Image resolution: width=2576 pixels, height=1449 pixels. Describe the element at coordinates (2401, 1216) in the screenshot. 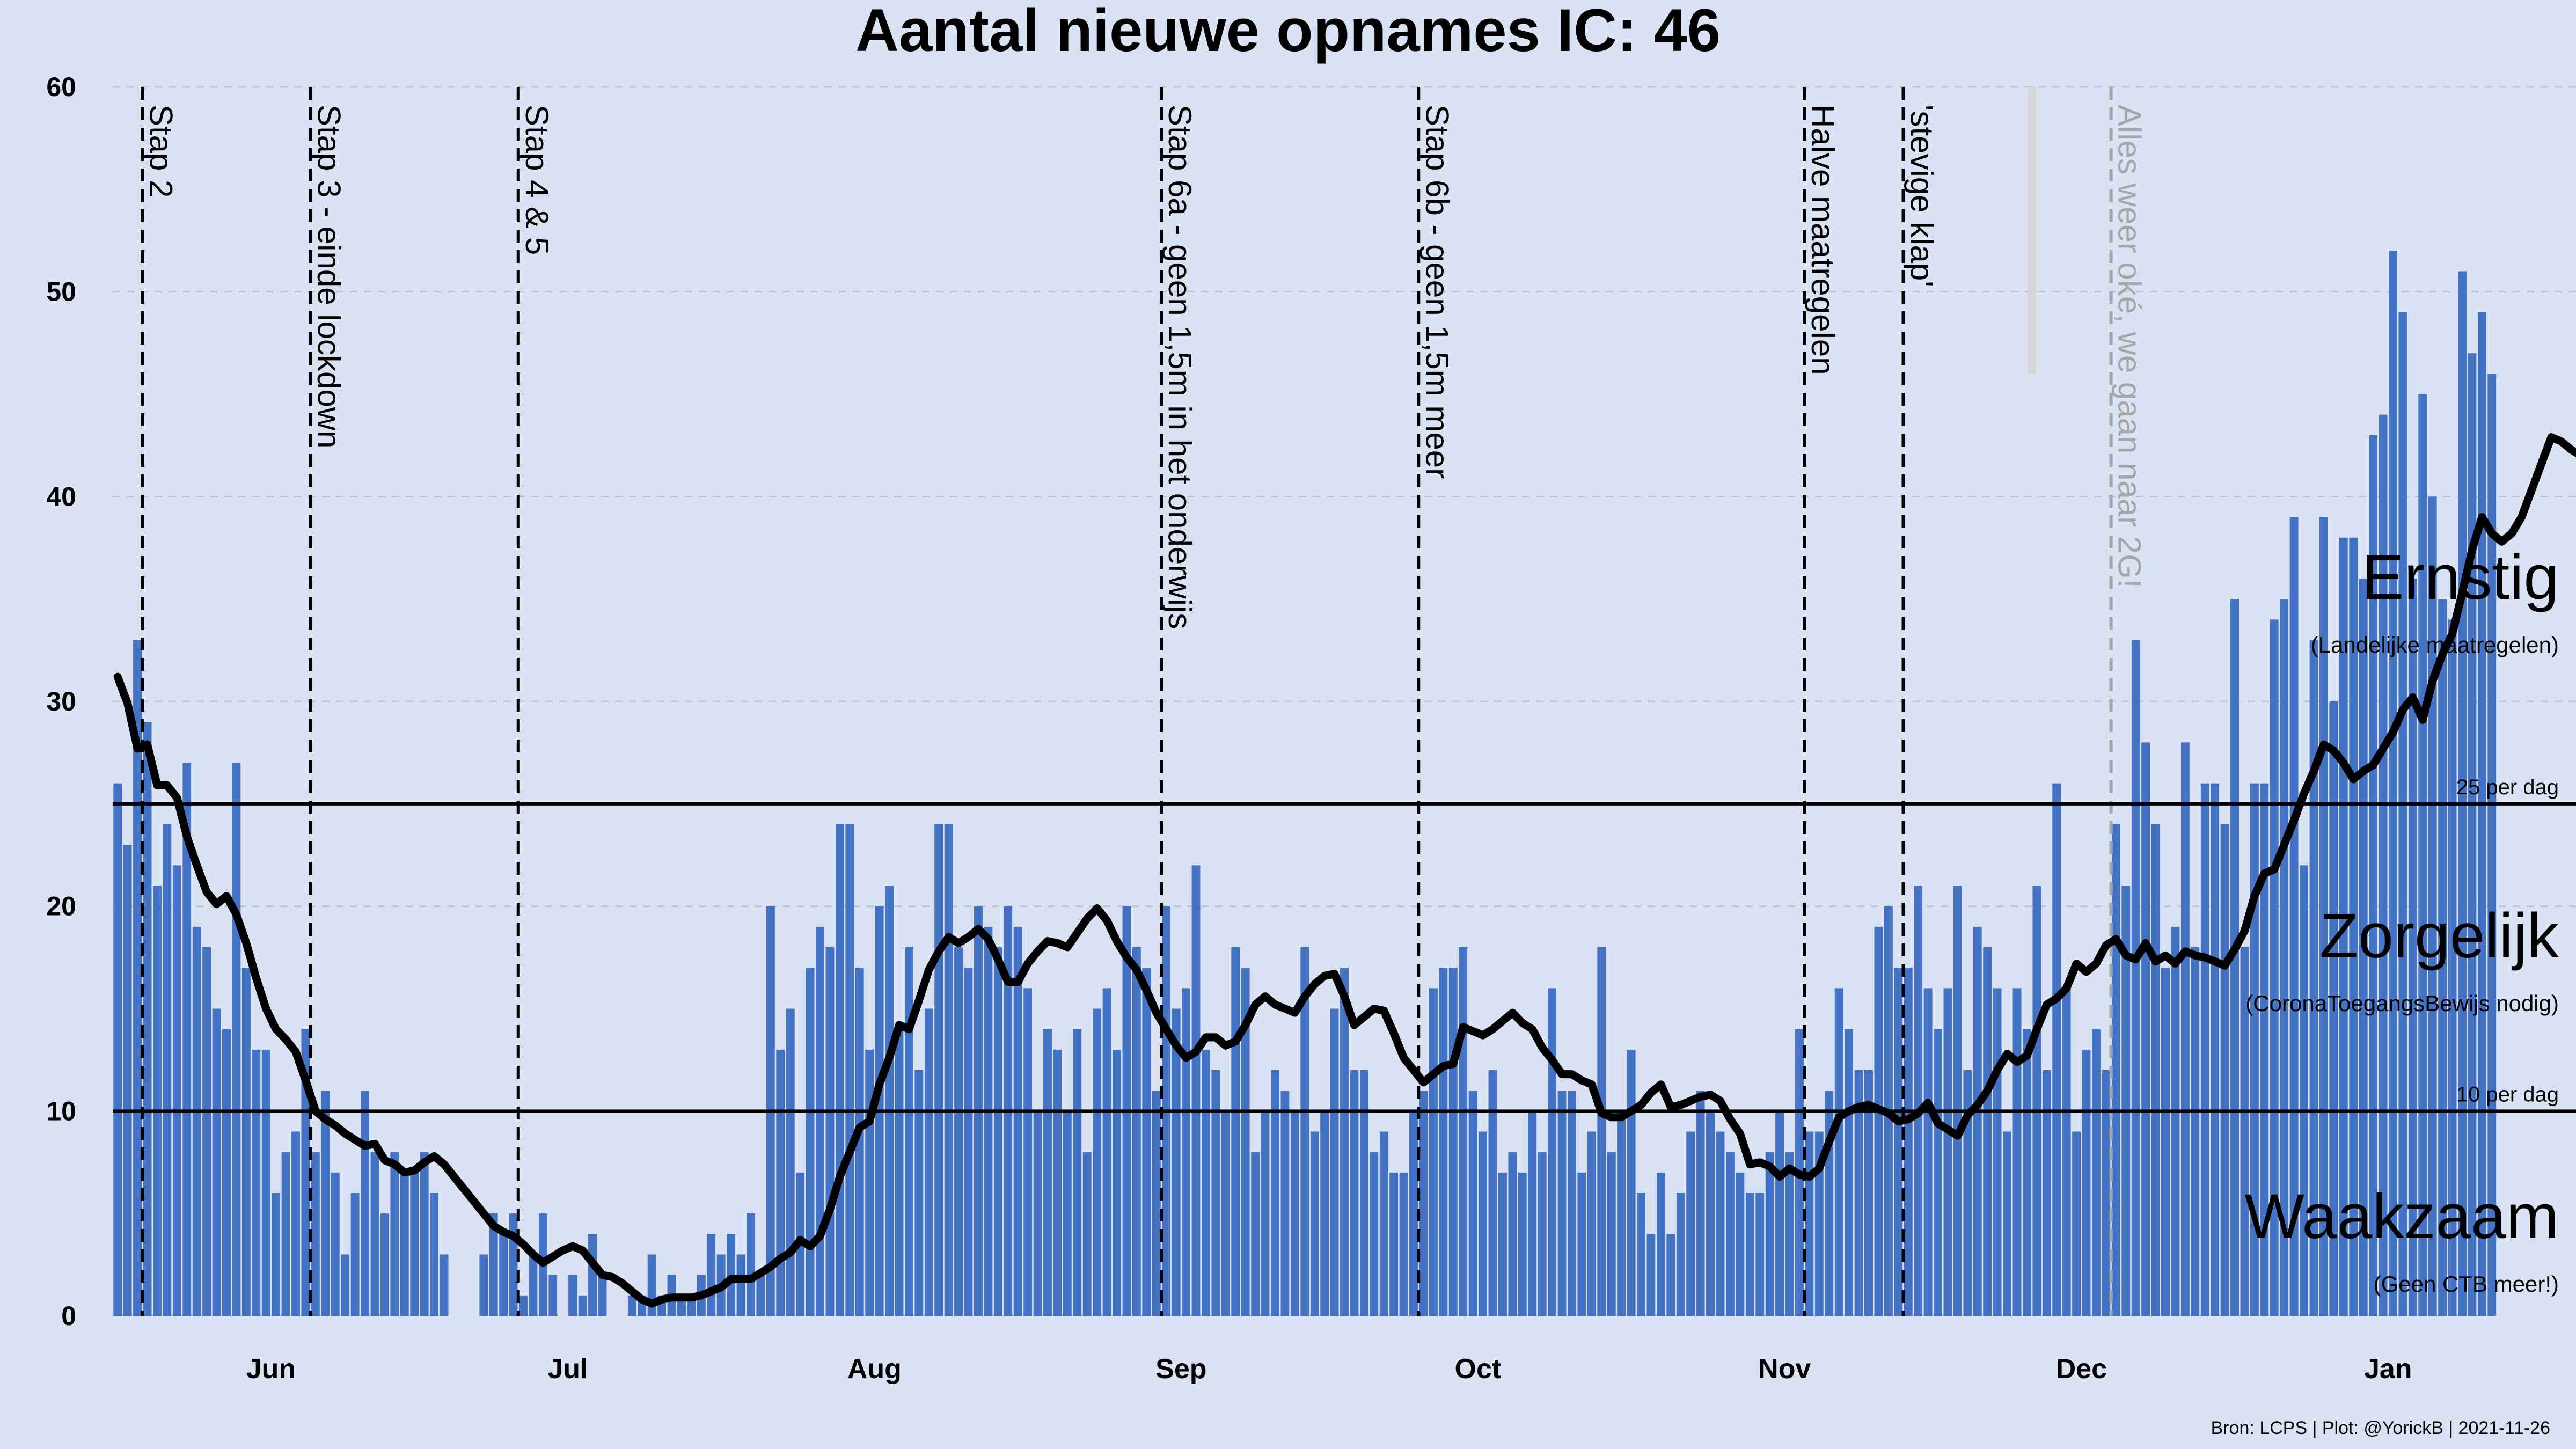

I see `zone-title: Waakzaam` at that location.